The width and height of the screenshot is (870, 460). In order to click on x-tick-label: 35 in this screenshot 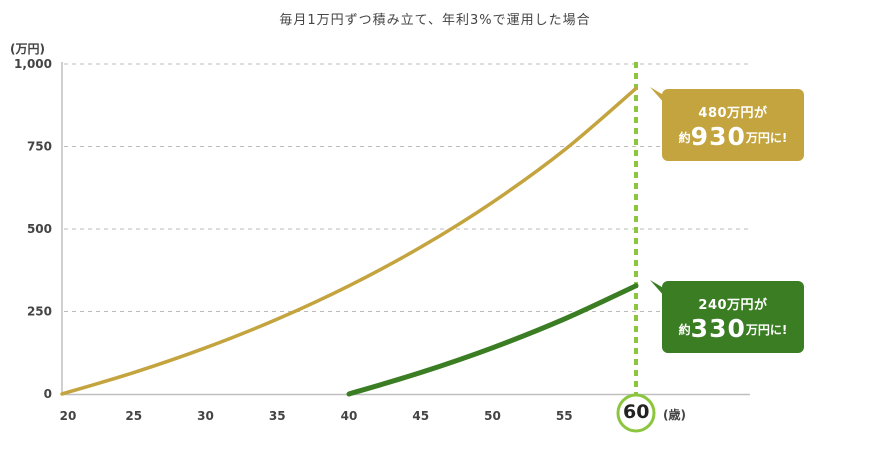, I will do `click(277, 416)`.